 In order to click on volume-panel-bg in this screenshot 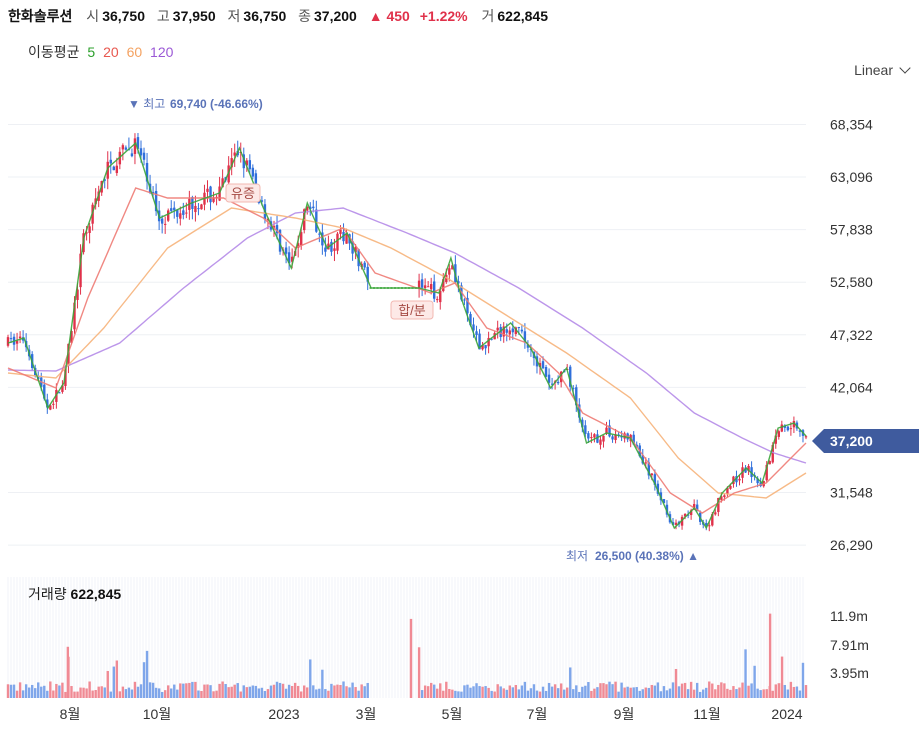, I will do `click(405, 637)`.